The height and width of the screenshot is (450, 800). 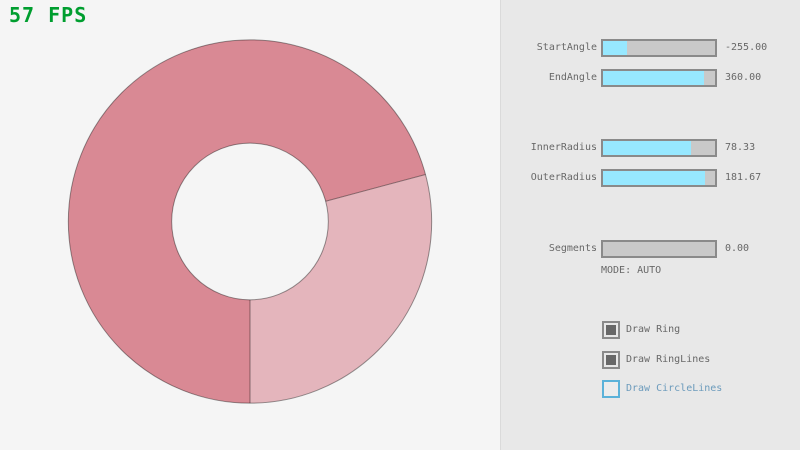 I want to click on slider-value-startangle: -255.00, so click(x=746, y=47).